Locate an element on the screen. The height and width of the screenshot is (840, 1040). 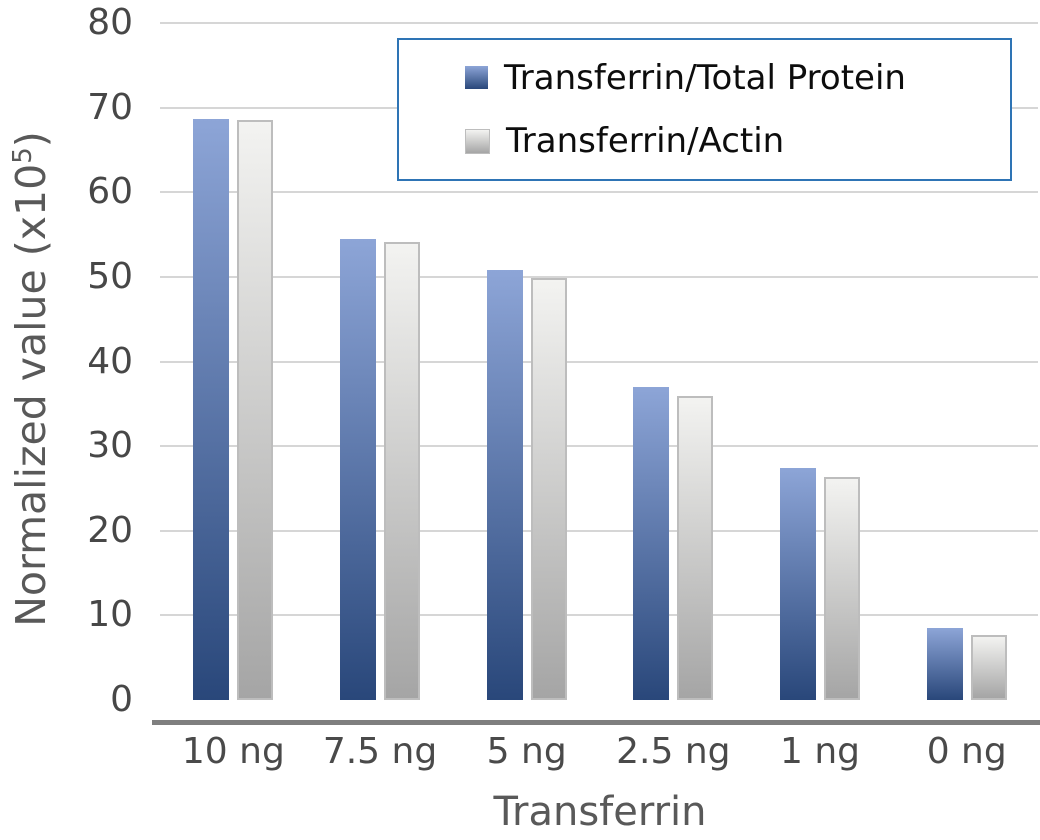
bar-total-protein-7.5-ng is located at coordinates (358, 469).